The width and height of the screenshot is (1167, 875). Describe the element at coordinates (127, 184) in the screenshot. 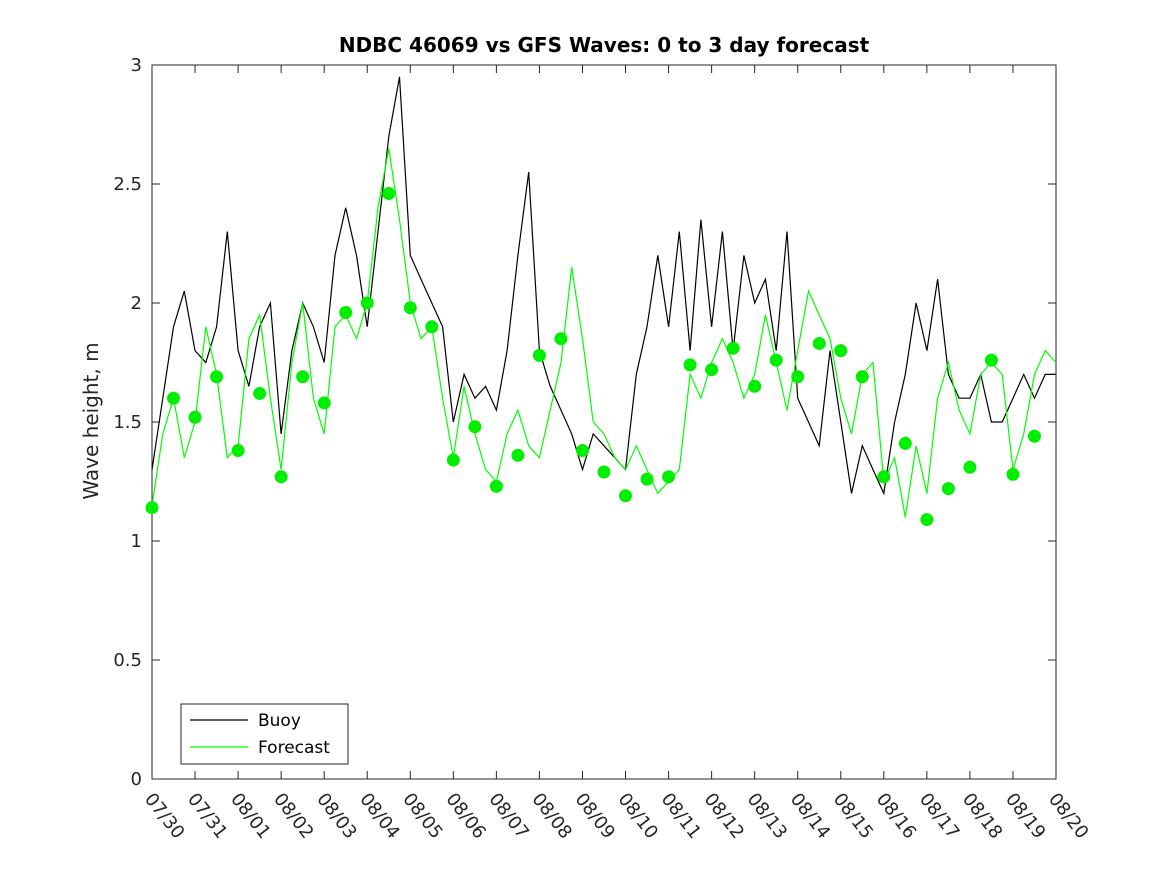

I see `y-tick-label: 2.5` at that location.